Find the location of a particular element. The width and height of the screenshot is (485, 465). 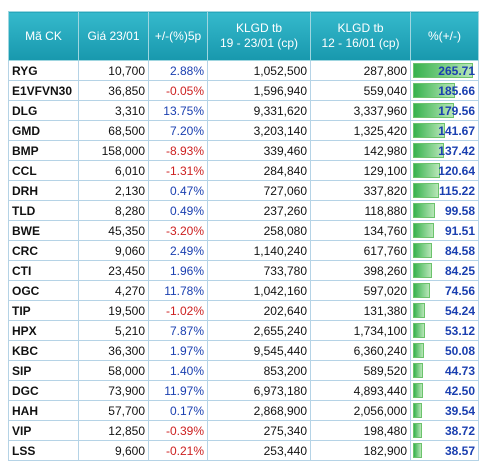

table-cell: TIP is located at coordinates (43, 310).